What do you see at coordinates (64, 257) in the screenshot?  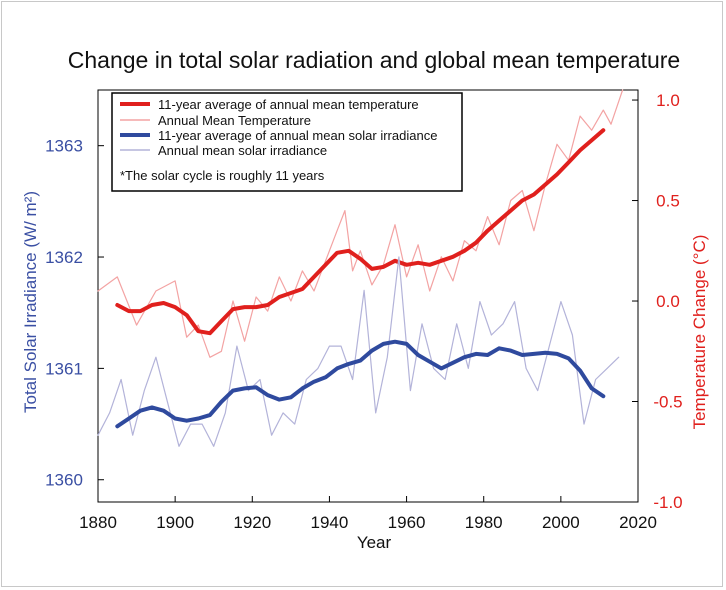 I see `left-tick-label: 1362` at bounding box center [64, 257].